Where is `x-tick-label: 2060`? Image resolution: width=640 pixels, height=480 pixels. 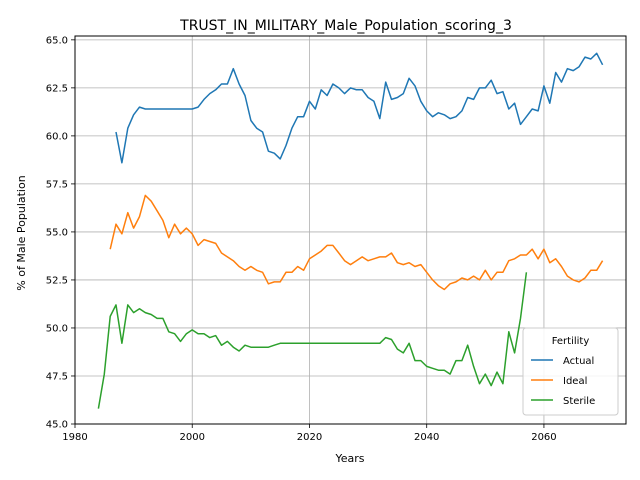 x-tick-label: 2060 is located at coordinates (543, 437).